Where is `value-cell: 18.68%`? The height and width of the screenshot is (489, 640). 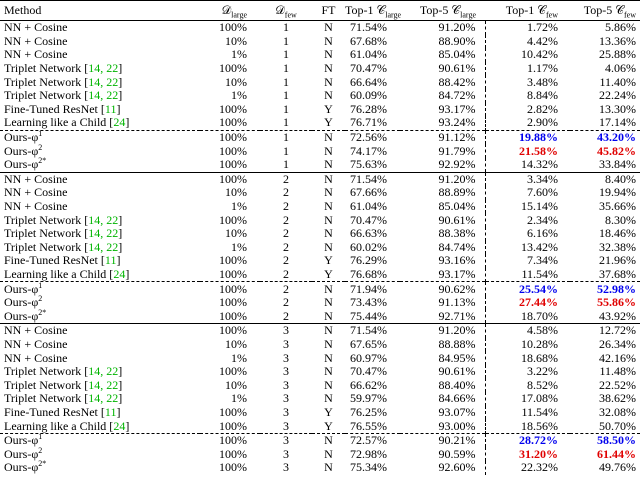
value-cell: 18.68% is located at coordinates (527, 358).